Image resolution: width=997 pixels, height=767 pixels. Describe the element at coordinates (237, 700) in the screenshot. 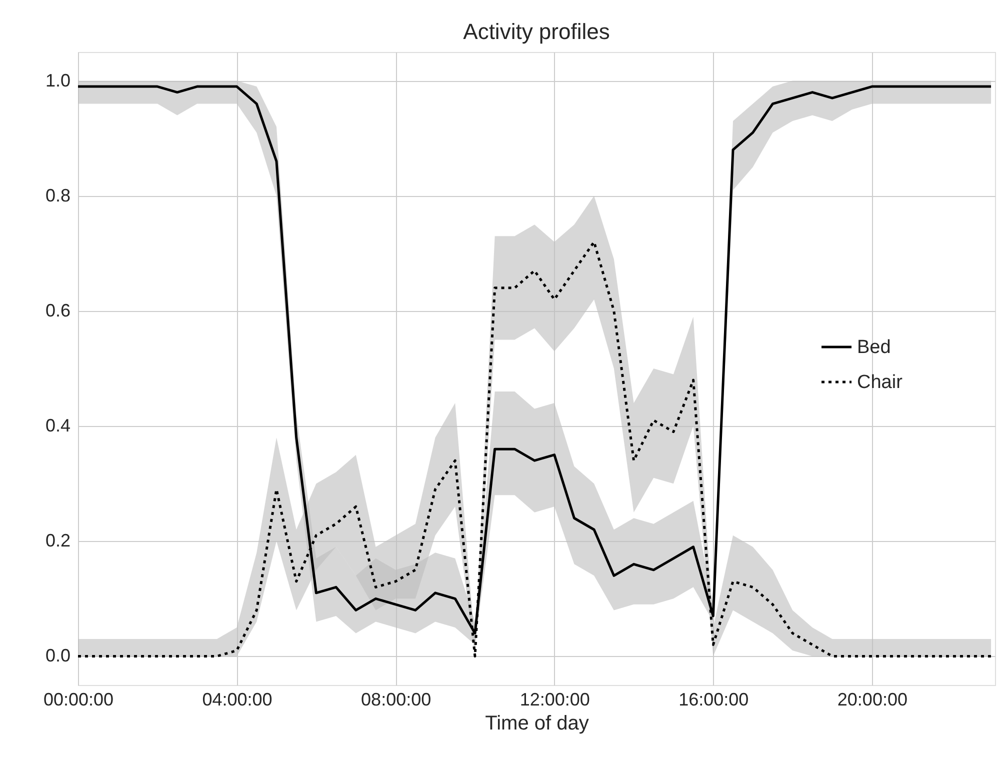

I see `x-tick-label: 04:00:00` at that location.